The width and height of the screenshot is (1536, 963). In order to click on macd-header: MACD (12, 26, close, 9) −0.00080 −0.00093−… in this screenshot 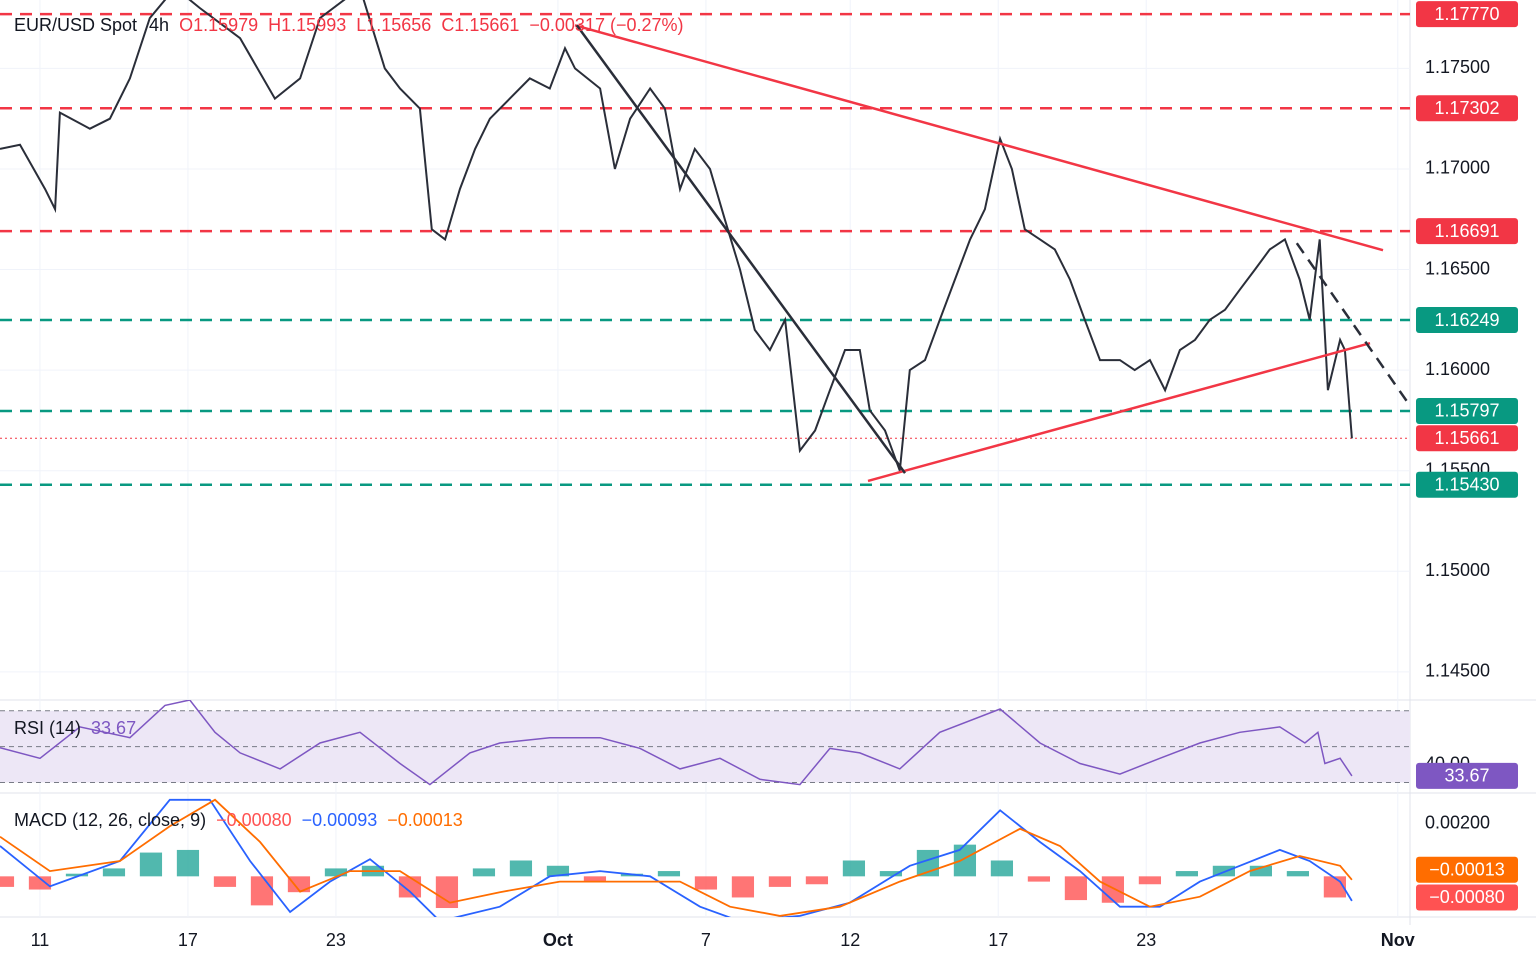, I will do `click(238, 820)`.